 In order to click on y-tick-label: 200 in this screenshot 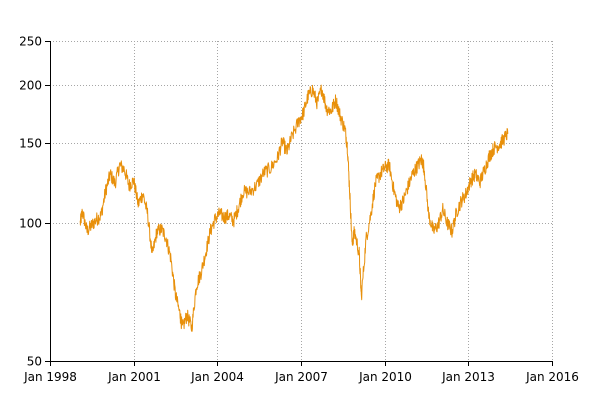, I will do `click(30, 86)`.